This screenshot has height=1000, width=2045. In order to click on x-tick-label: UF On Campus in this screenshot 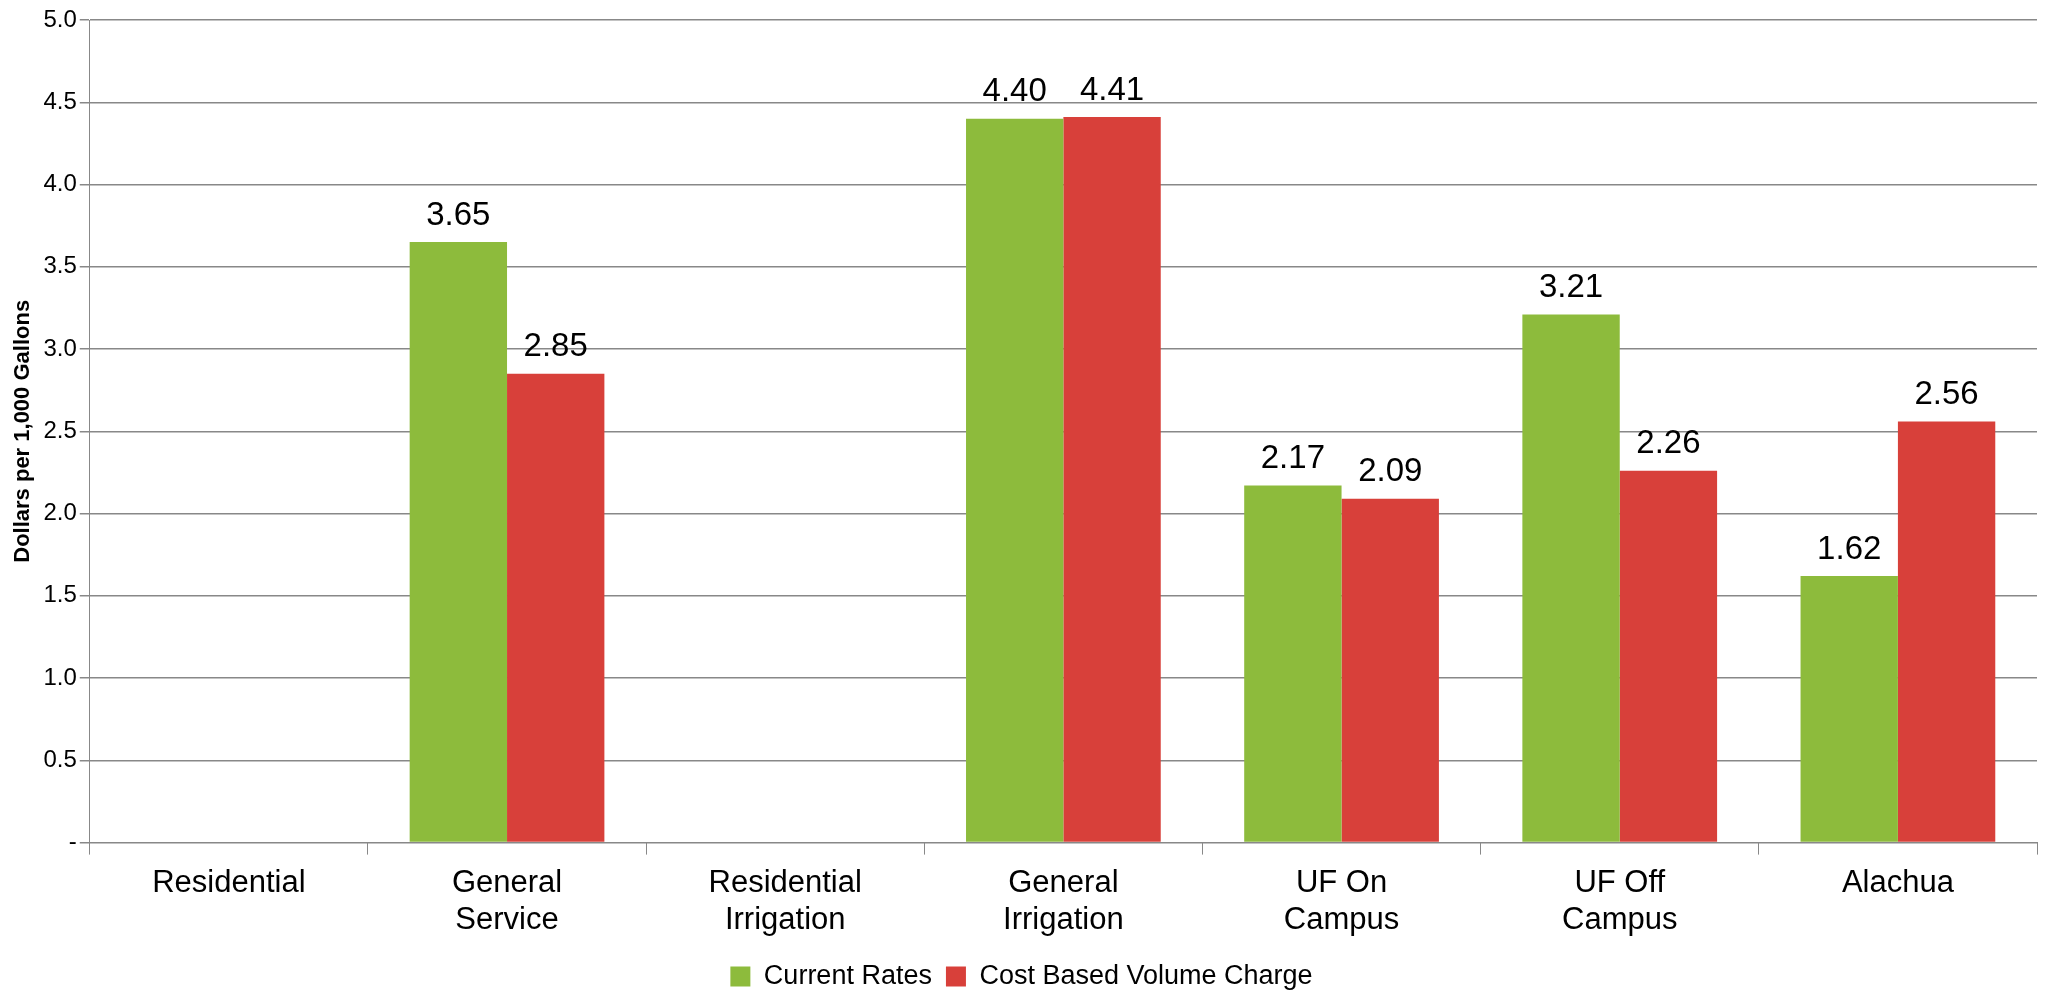, I will do `click(1341, 899)`.